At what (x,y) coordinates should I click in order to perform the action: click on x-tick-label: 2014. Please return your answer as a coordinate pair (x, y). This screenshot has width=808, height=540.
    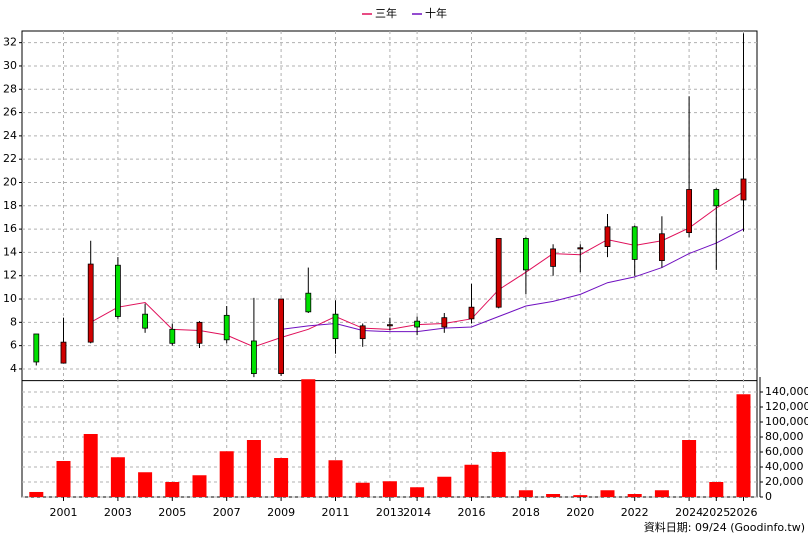
    Looking at the image, I should click on (417, 512).